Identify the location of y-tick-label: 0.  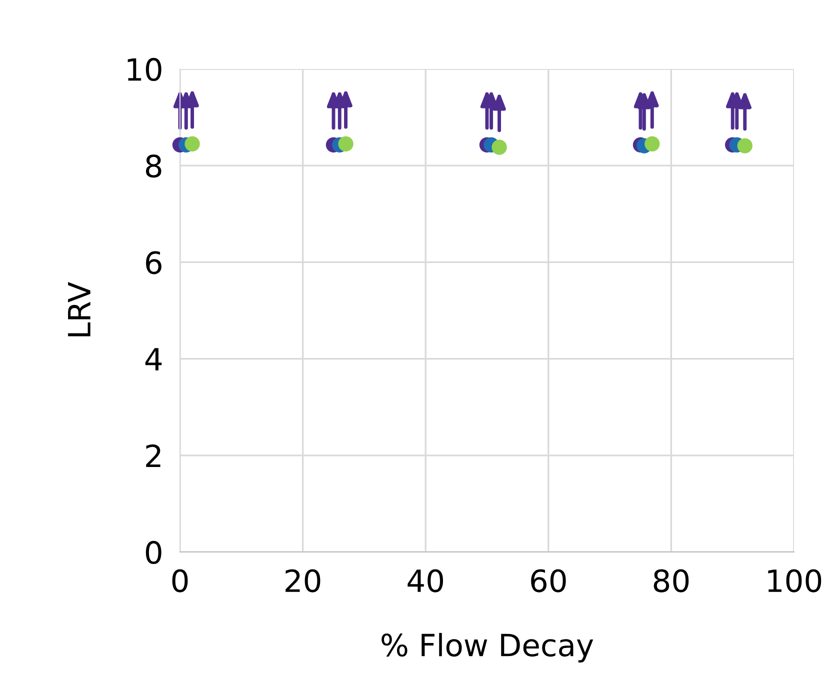
(154, 552).